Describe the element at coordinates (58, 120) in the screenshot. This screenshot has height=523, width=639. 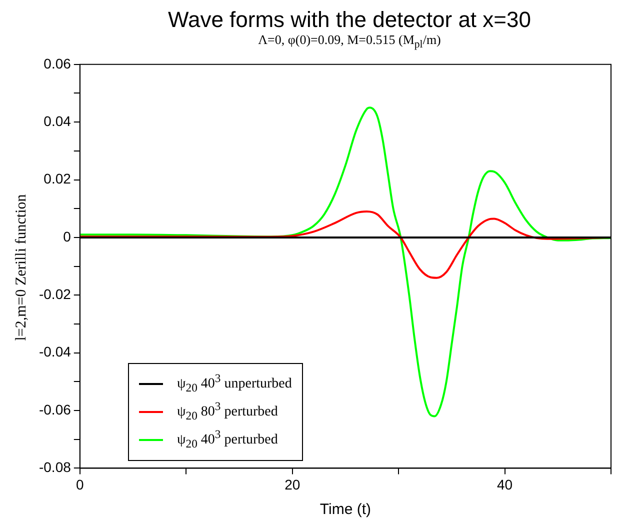
I see `y-tick-label: 0.04` at that location.